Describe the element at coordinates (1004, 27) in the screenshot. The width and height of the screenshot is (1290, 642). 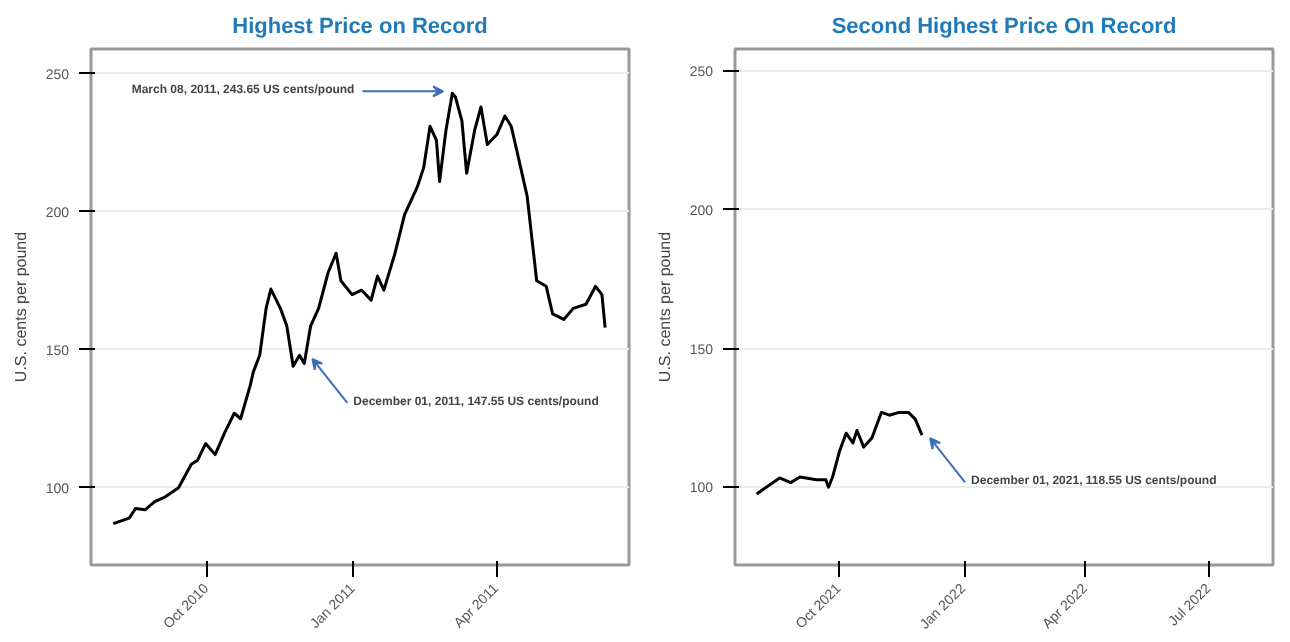
I see `chart-title: Second Highest Price On Record` at that location.